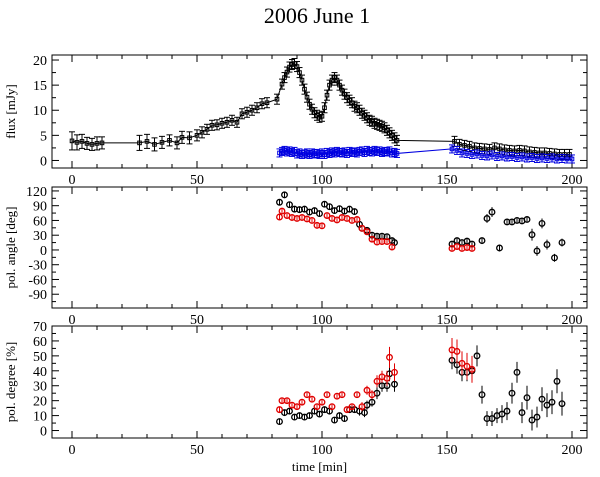 This screenshot has height=477, width=600. Describe the element at coordinates (40, 207) in the screenshot. I see `pol-angle-y-tick-label: 90` at that location.